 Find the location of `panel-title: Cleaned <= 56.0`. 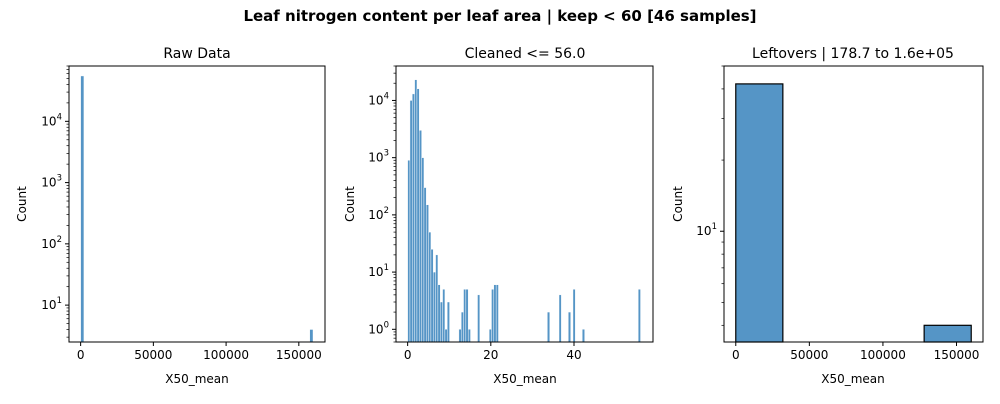

panel-title: Cleaned <= 56.0 is located at coordinates (525, 54).